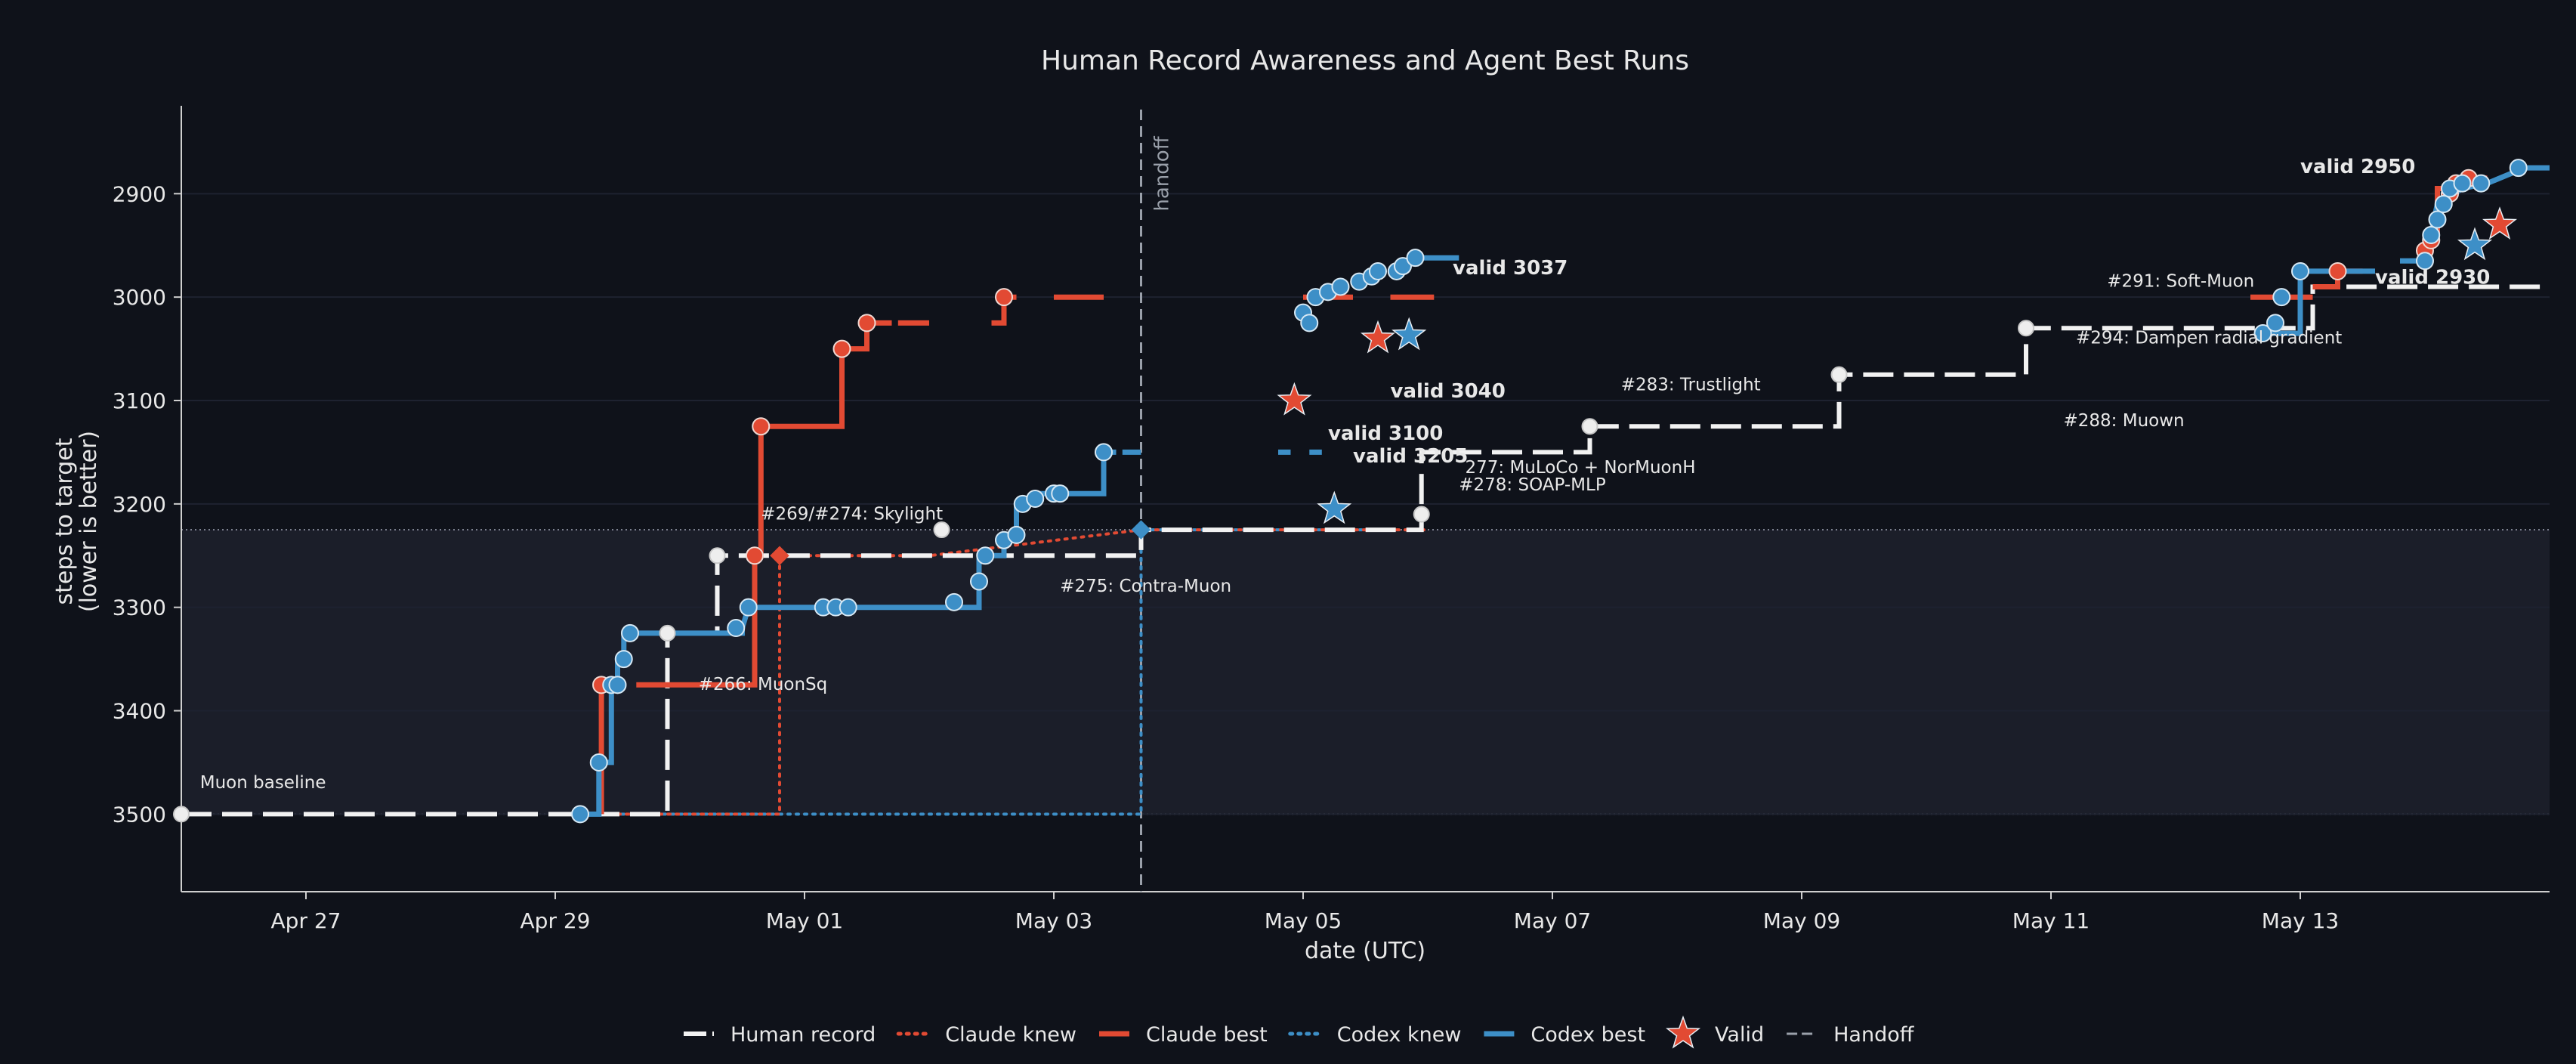 The image size is (2576, 1064). I want to click on legend-label: Claude best, so click(1207, 1035).